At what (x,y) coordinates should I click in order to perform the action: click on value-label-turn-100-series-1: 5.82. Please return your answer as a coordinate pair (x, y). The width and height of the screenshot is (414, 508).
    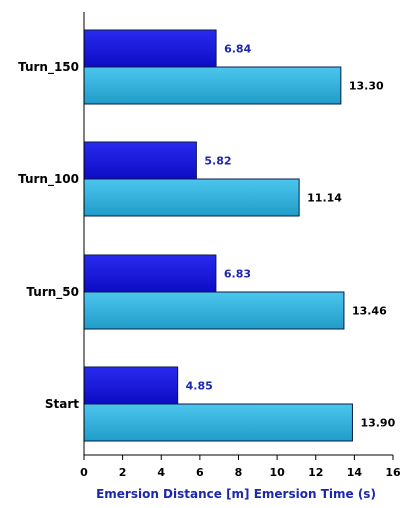
    Looking at the image, I should click on (217, 161).